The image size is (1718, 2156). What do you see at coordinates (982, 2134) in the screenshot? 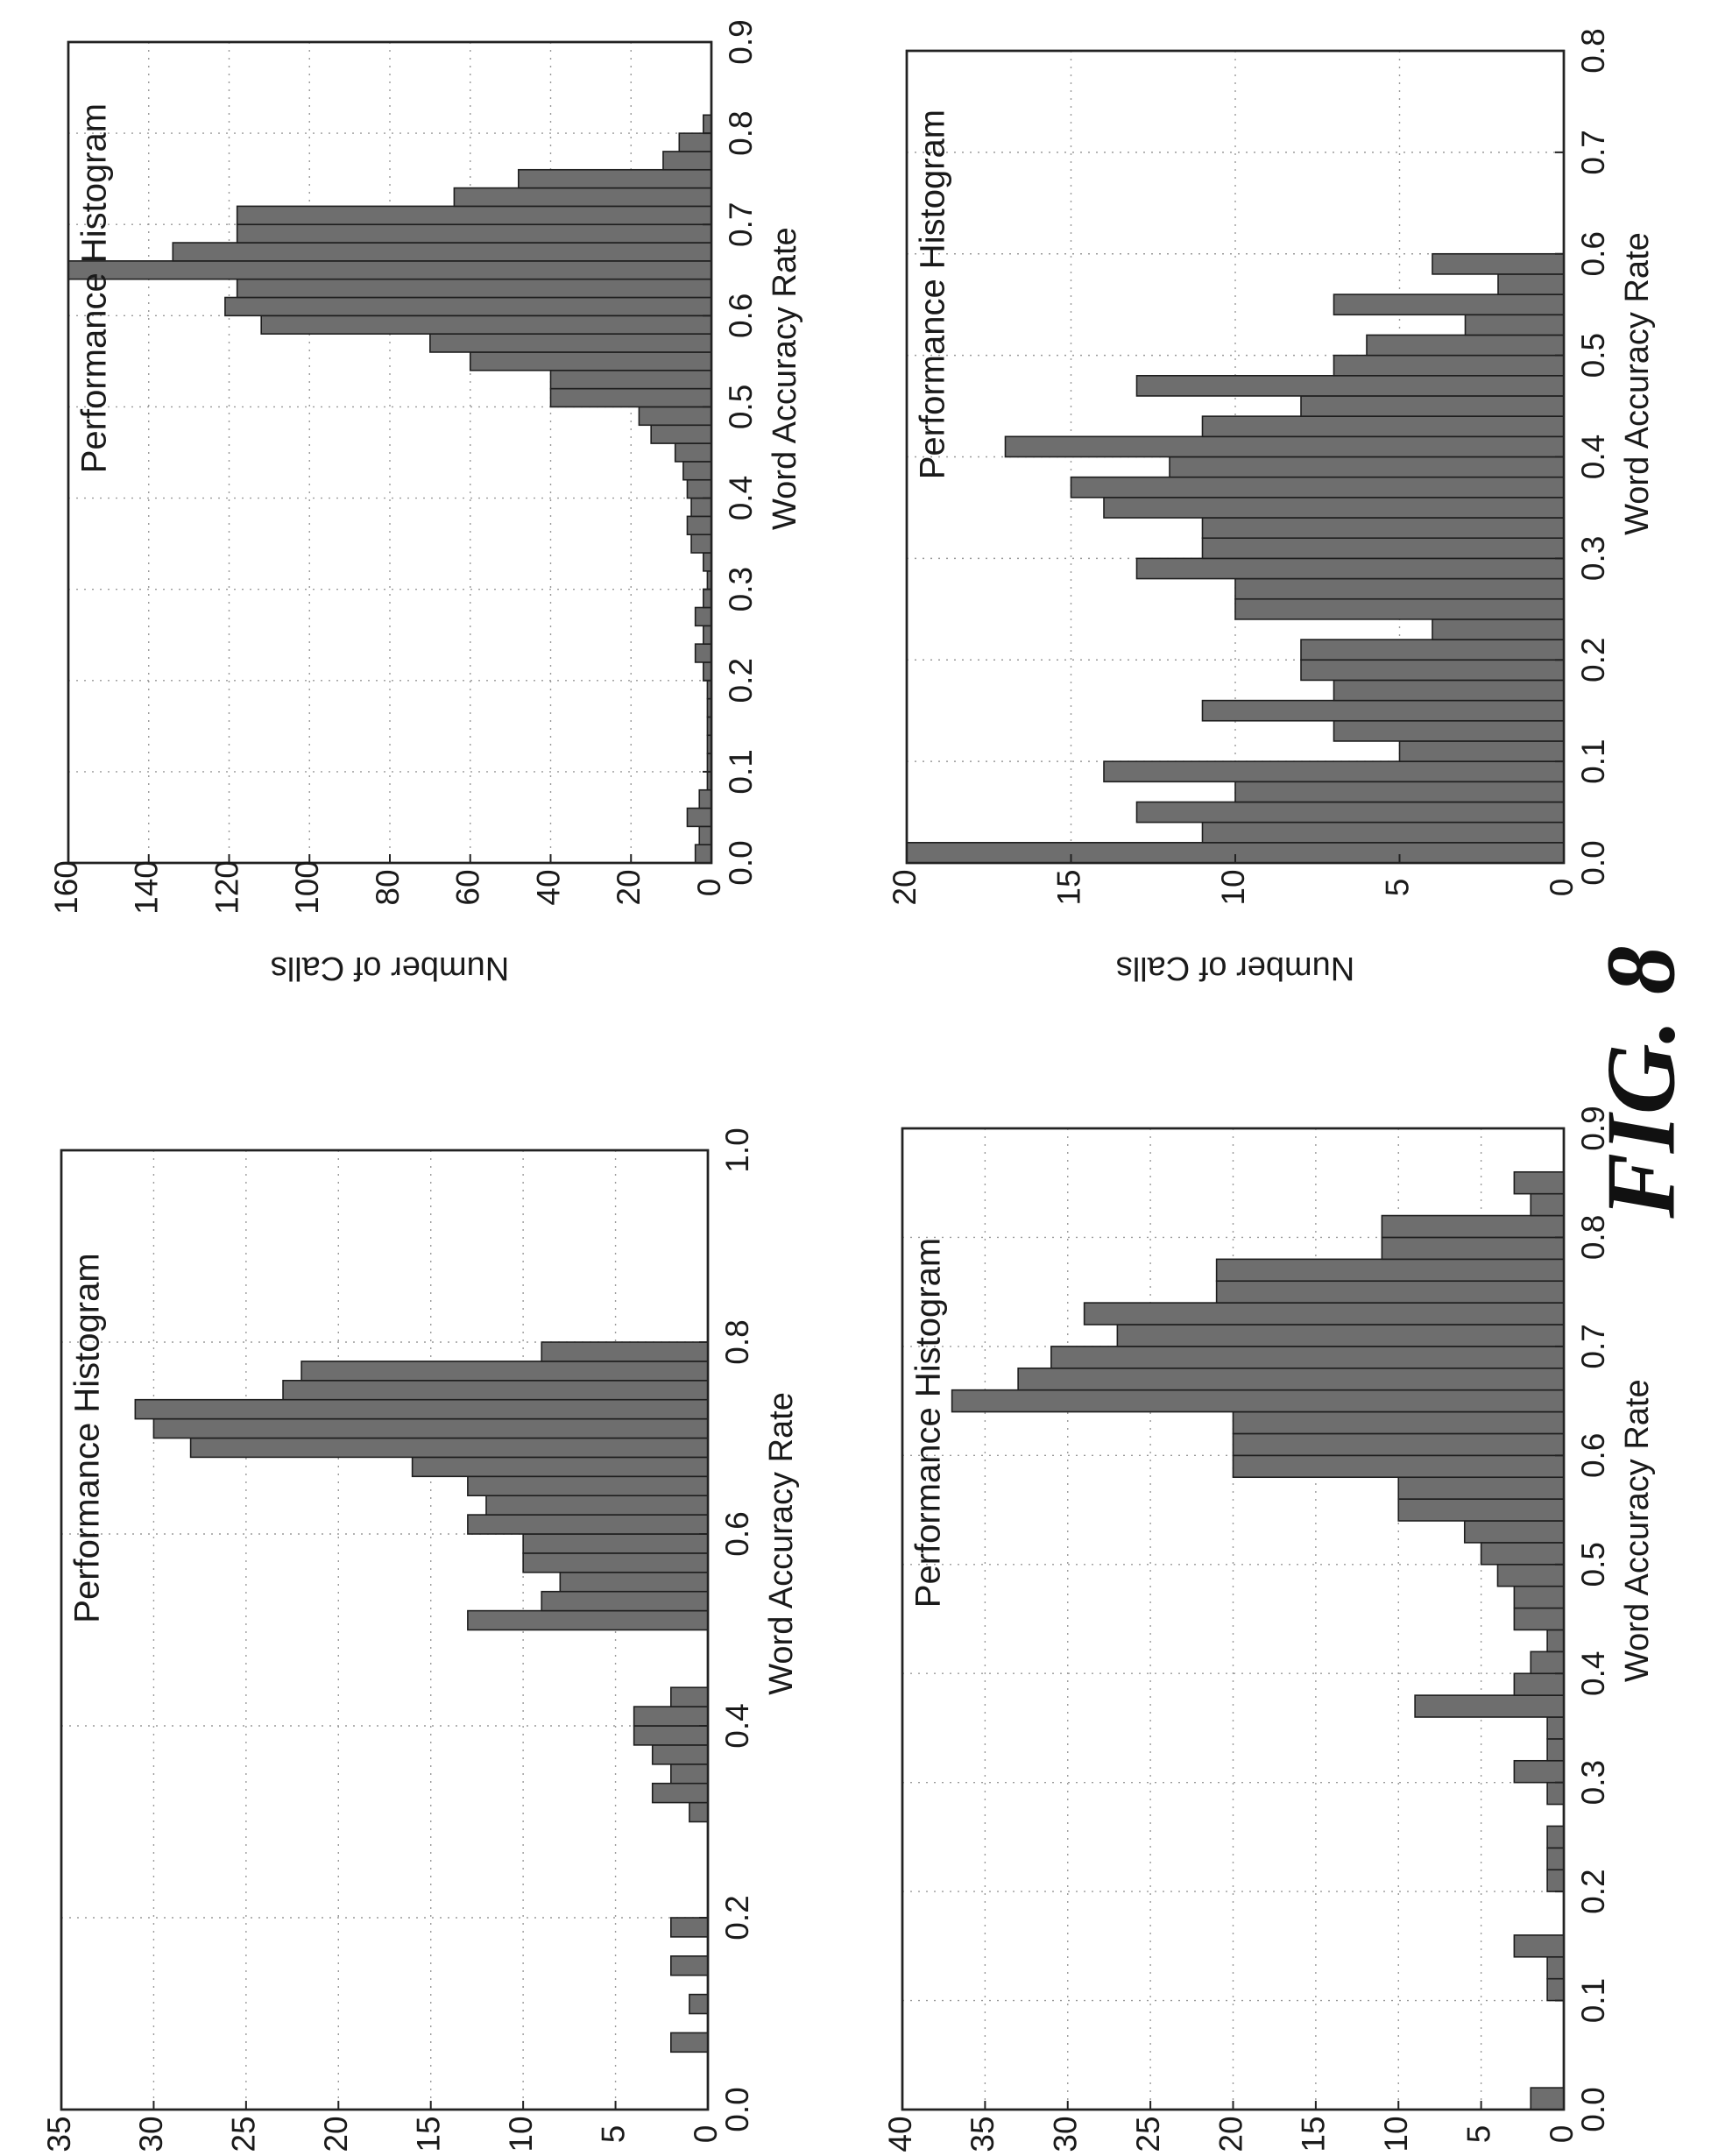
I see `y-tick-label: 35` at bounding box center [982, 2134].